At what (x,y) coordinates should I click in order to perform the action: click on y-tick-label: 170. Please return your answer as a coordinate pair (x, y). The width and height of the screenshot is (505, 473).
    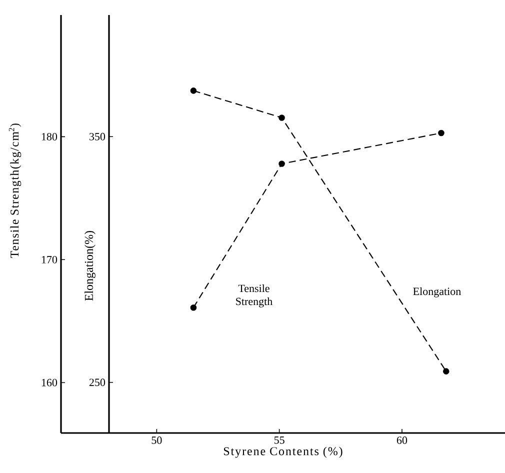
    Looking at the image, I should click on (50, 260).